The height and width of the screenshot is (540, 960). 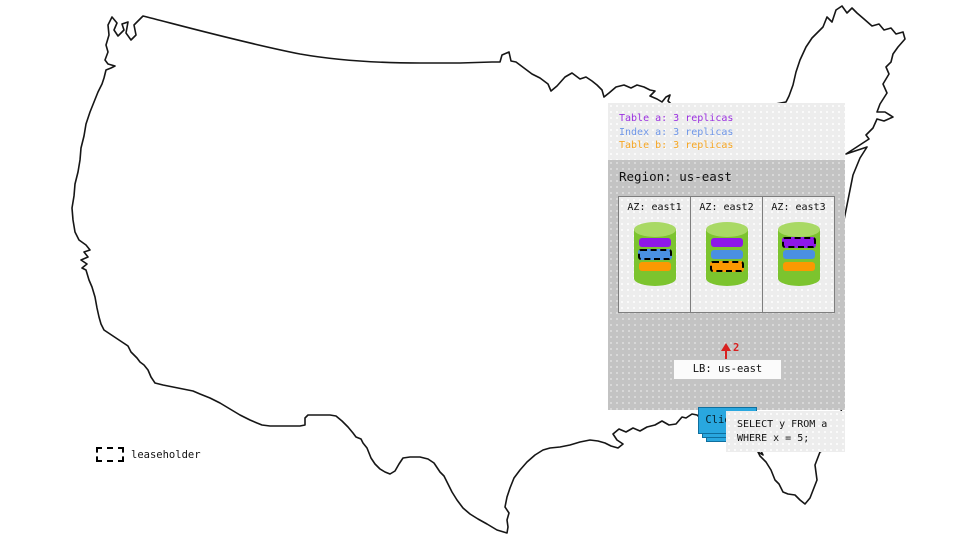 I want to click on database-cylinder-east1, so click(x=654, y=254).